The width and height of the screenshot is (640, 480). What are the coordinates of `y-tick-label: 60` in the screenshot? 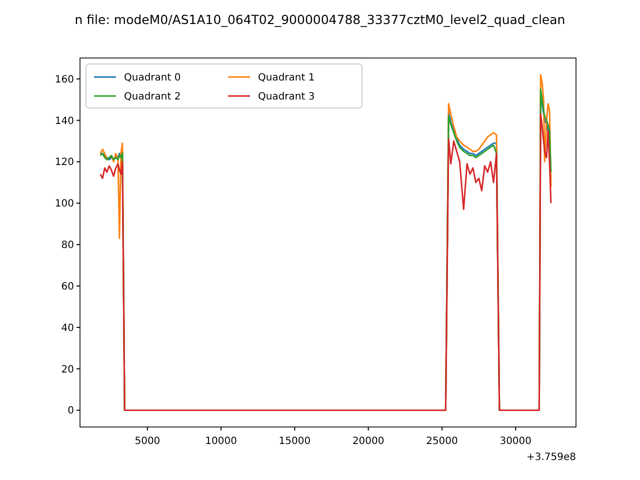 It's located at (67, 286).